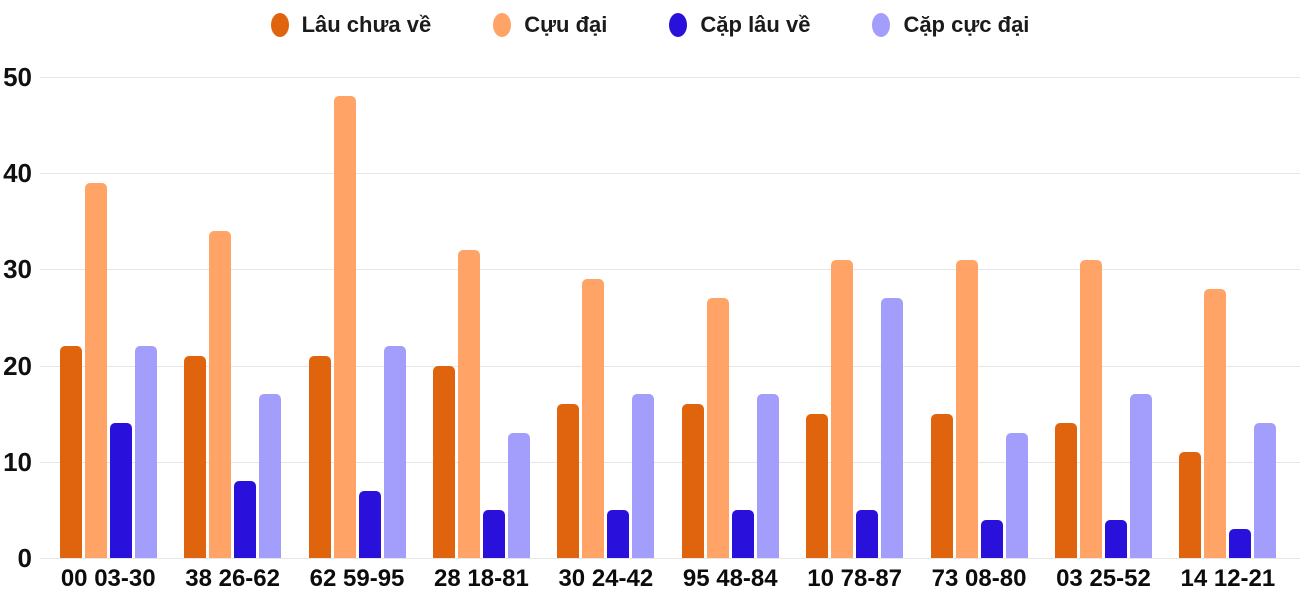  I want to click on legend-item: Cặp lâu về, so click(739, 25).